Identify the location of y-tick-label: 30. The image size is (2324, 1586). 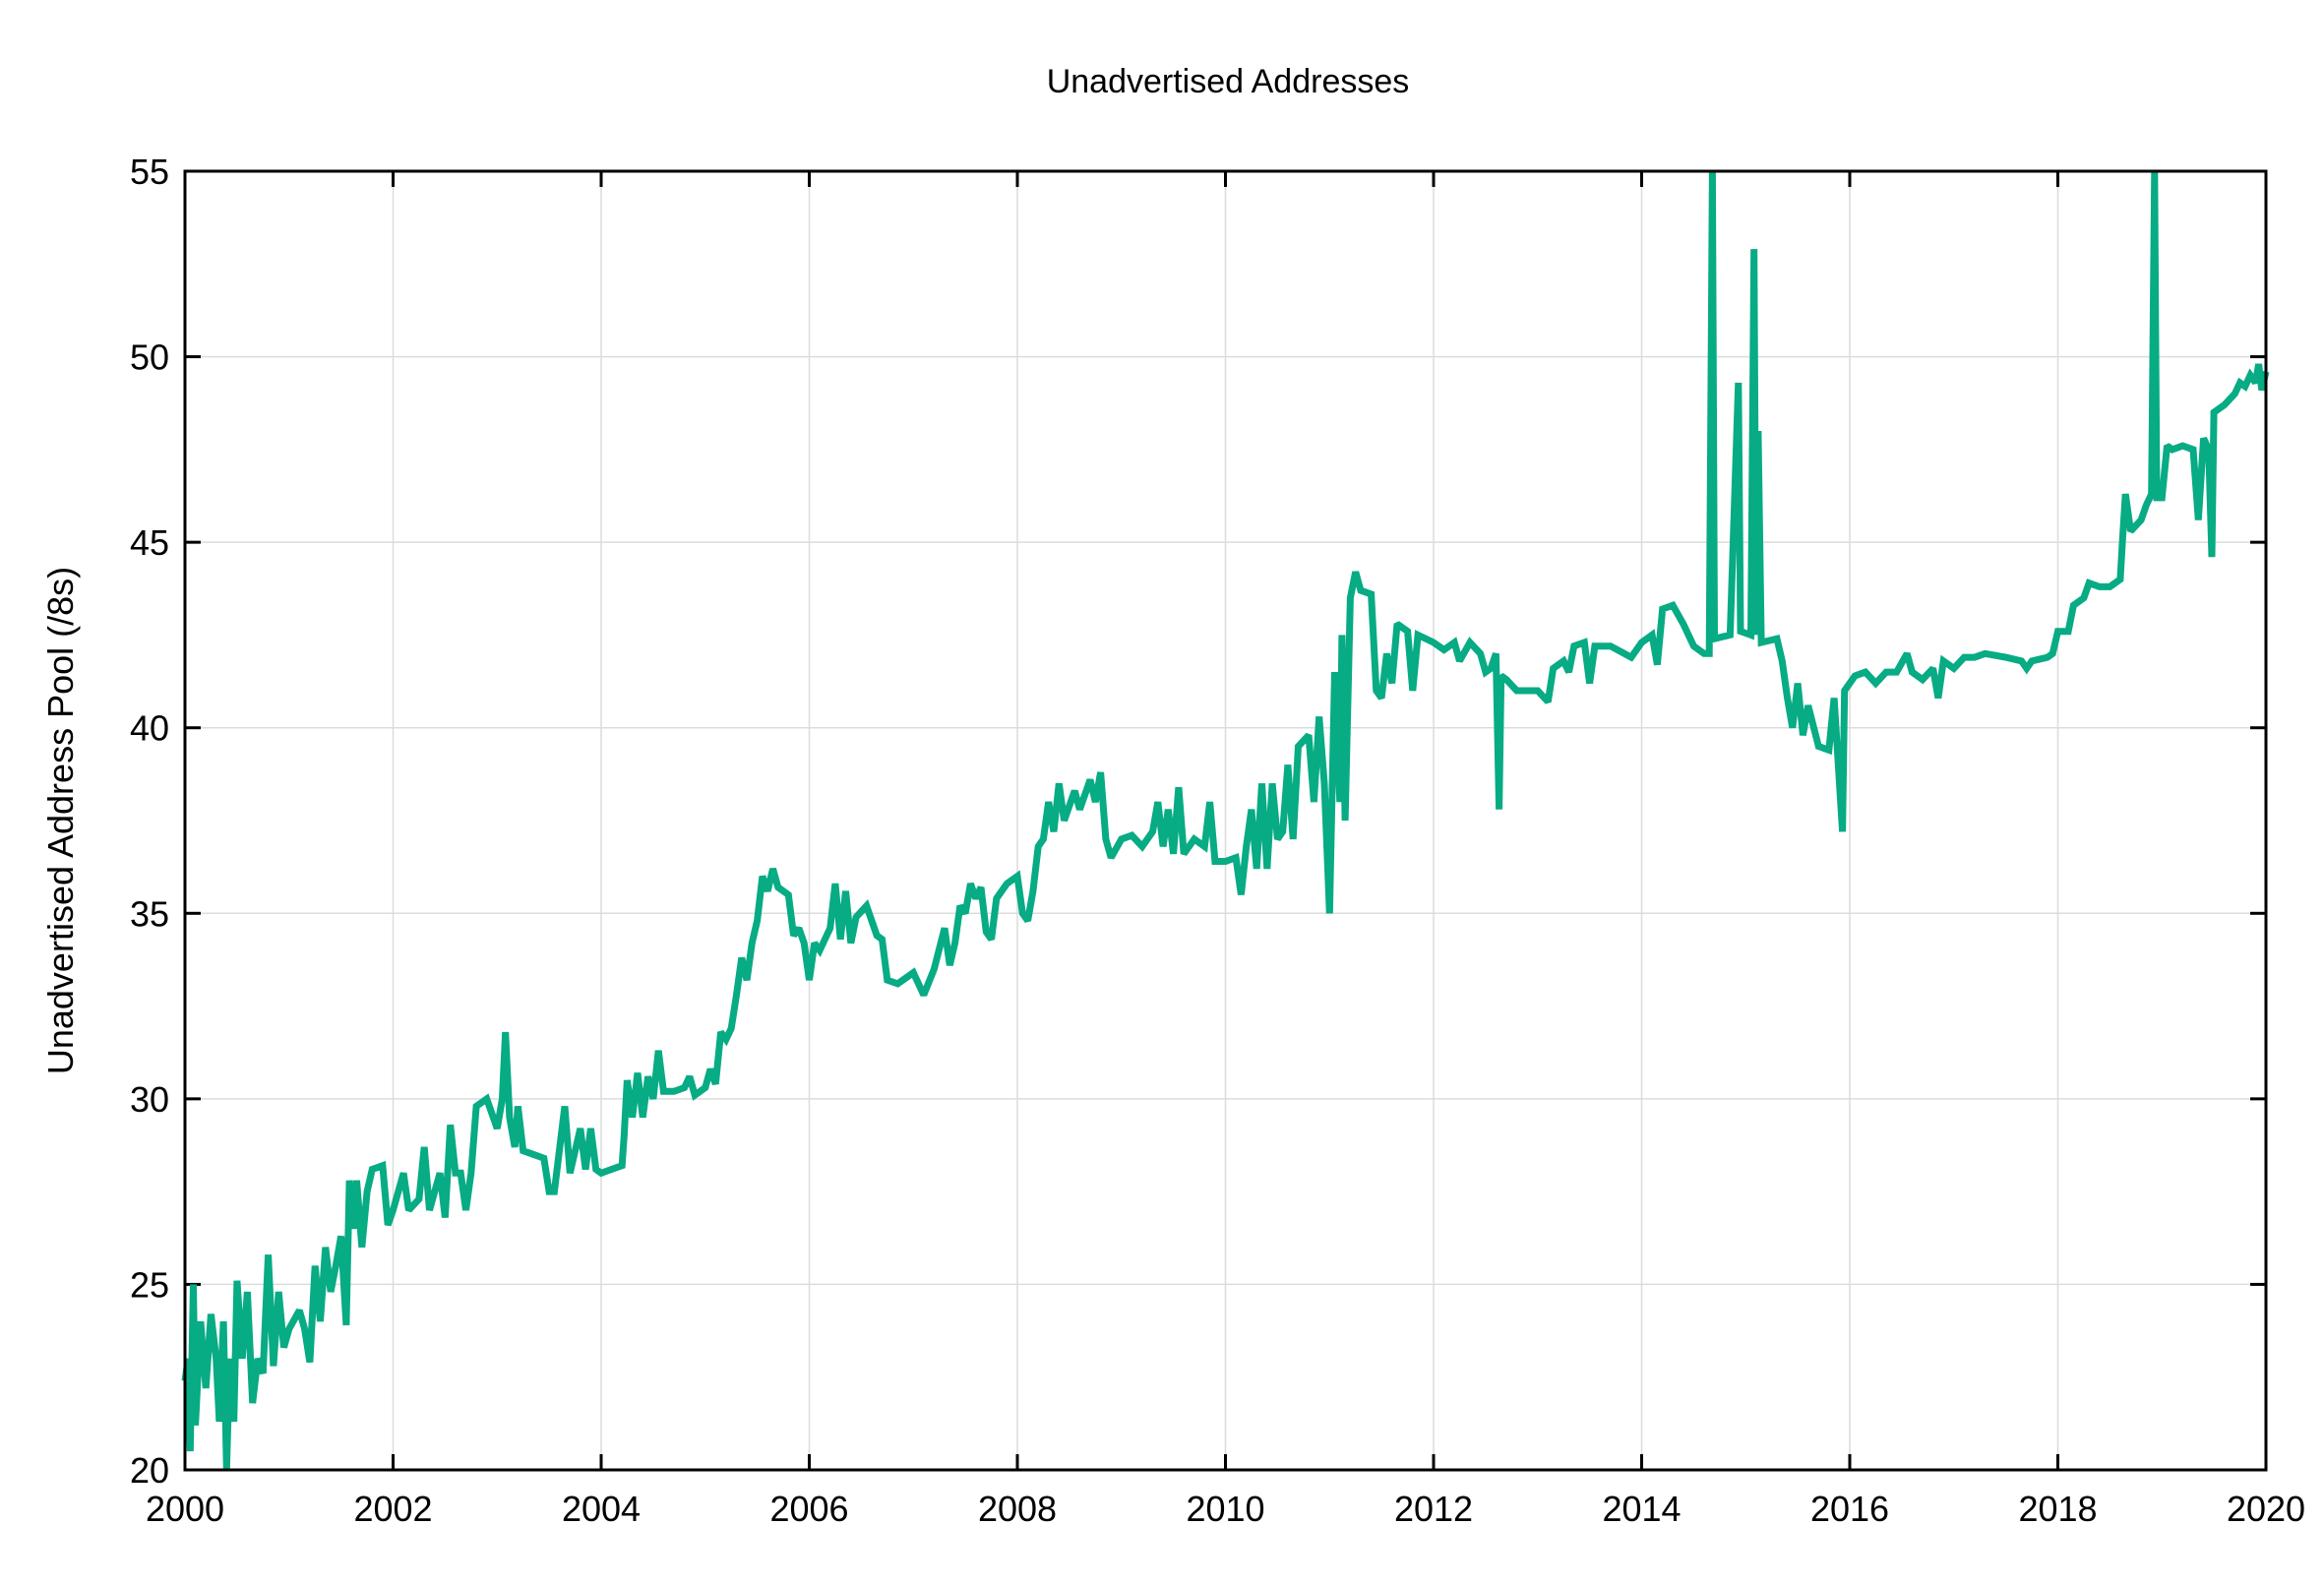
(149, 1099).